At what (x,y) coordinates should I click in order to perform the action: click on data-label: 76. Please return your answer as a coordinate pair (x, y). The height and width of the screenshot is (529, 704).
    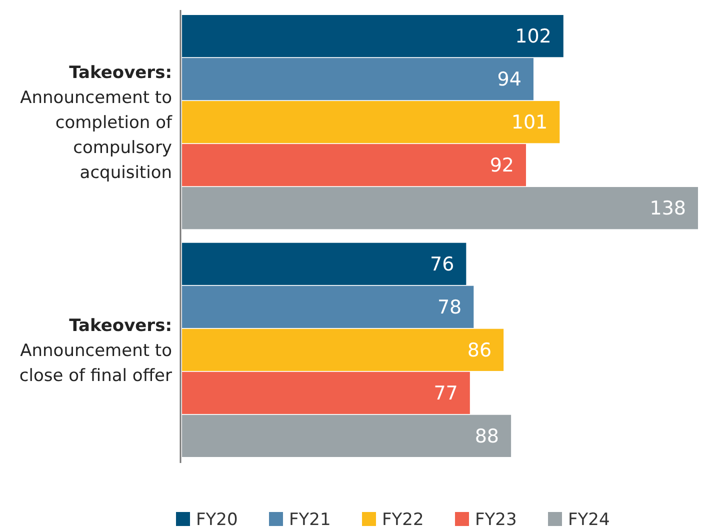
    Looking at the image, I should click on (442, 265).